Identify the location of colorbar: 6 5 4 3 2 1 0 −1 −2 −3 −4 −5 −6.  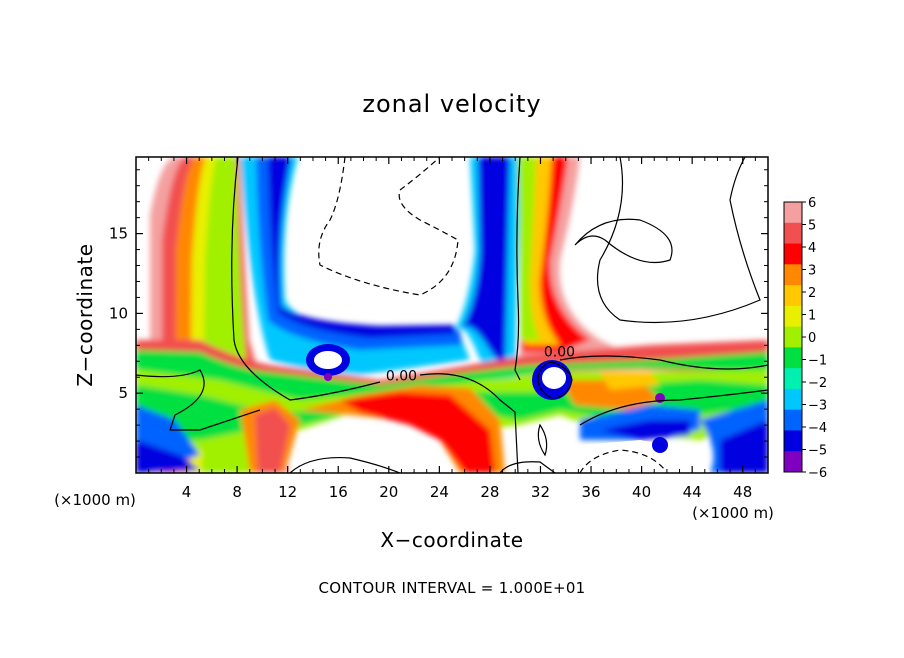
(805, 338).